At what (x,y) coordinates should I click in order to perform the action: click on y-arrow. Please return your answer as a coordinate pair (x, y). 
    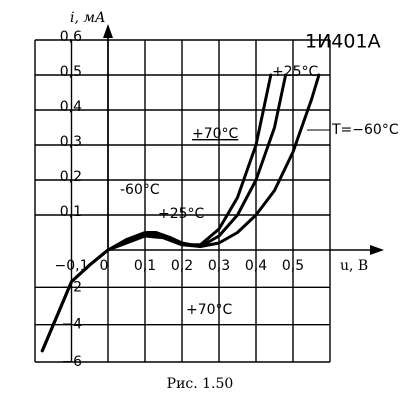
    Looking at the image, I should click on (108, 31).